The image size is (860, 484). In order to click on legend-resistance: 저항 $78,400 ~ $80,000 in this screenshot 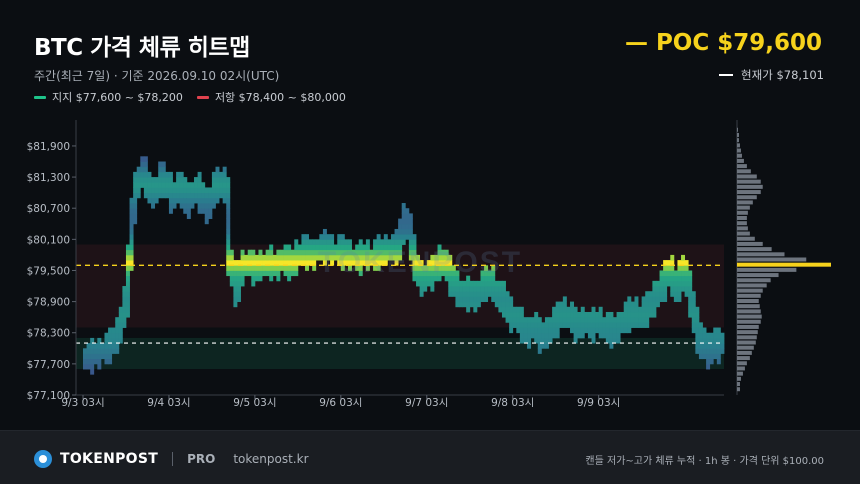, I will do `click(271, 97)`.